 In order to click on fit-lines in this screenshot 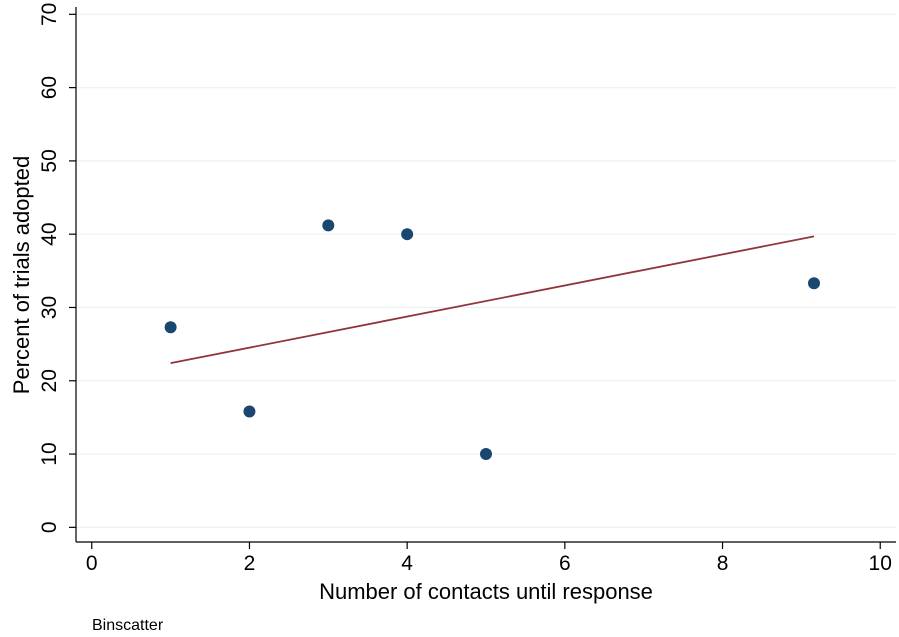, I will do `click(492, 300)`.